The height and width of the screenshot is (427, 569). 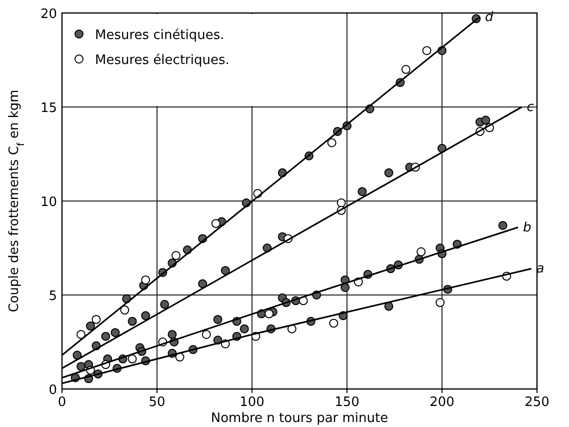 What do you see at coordinates (48, 108) in the screenshot?
I see `y-tick-label: 15` at bounding box center [48, 108].